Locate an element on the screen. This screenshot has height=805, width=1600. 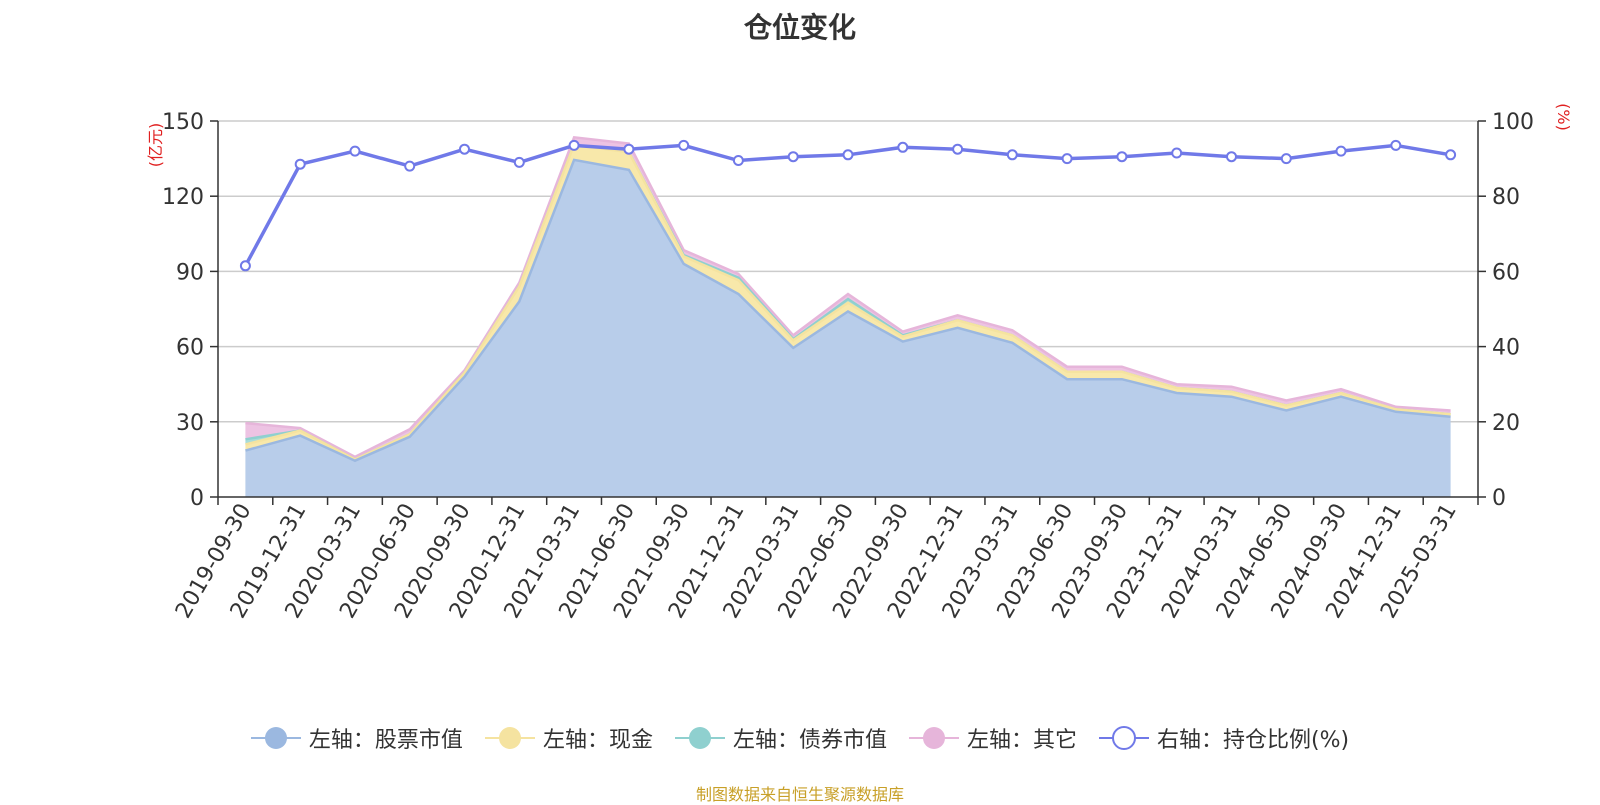
legend-item: 左轴：其它 is located at coordinates (992, 738).